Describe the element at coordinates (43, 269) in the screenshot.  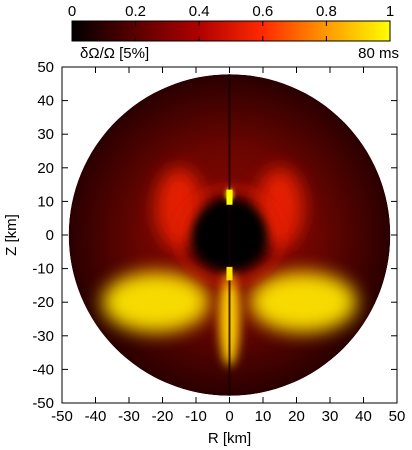
I see `y-tick-label: -10` at that location.